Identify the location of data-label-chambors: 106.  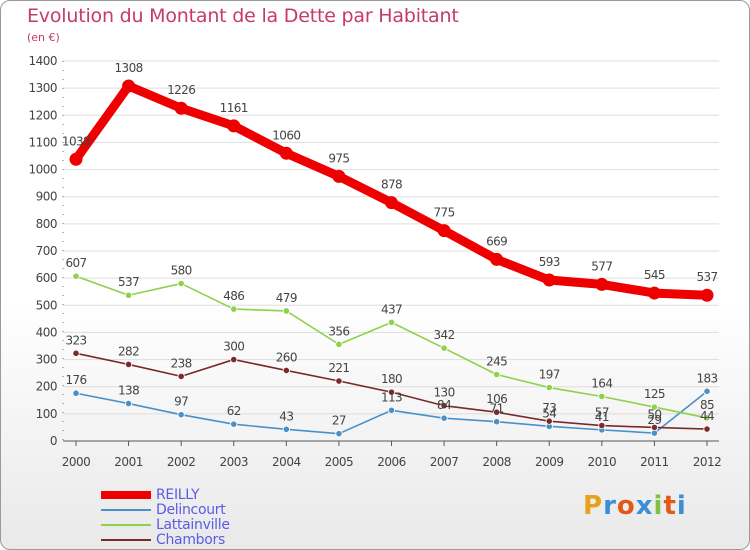
(496, 399).